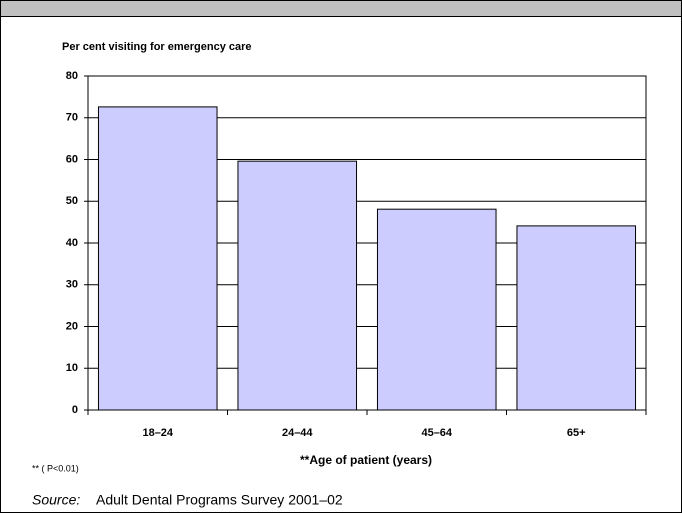  I want to click on y-tick-label: 60, so click(72, 159).